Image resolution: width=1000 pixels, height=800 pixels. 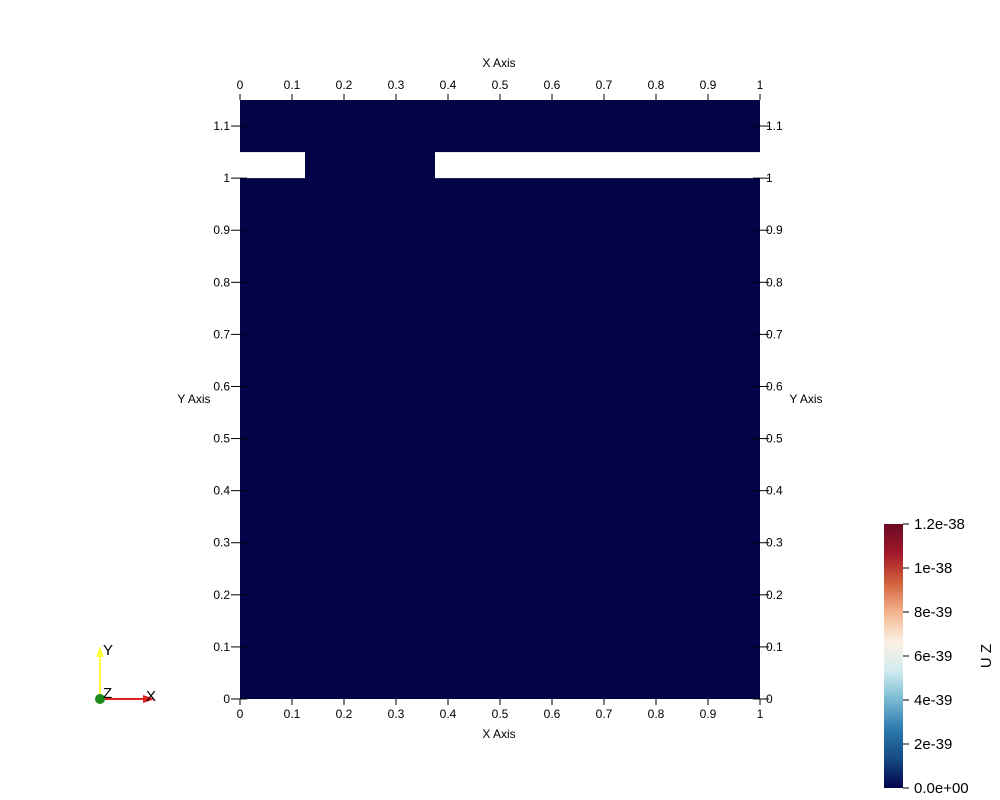 I want to click on x-axis-title-bottom: X Axis, so click(x=498, y=734).